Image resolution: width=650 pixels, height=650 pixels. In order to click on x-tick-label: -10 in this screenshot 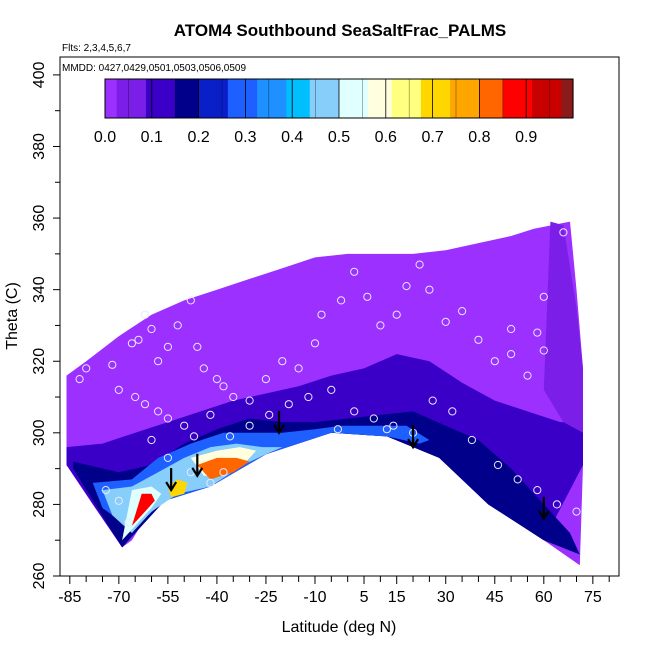, I will do `click(314, 597)`.